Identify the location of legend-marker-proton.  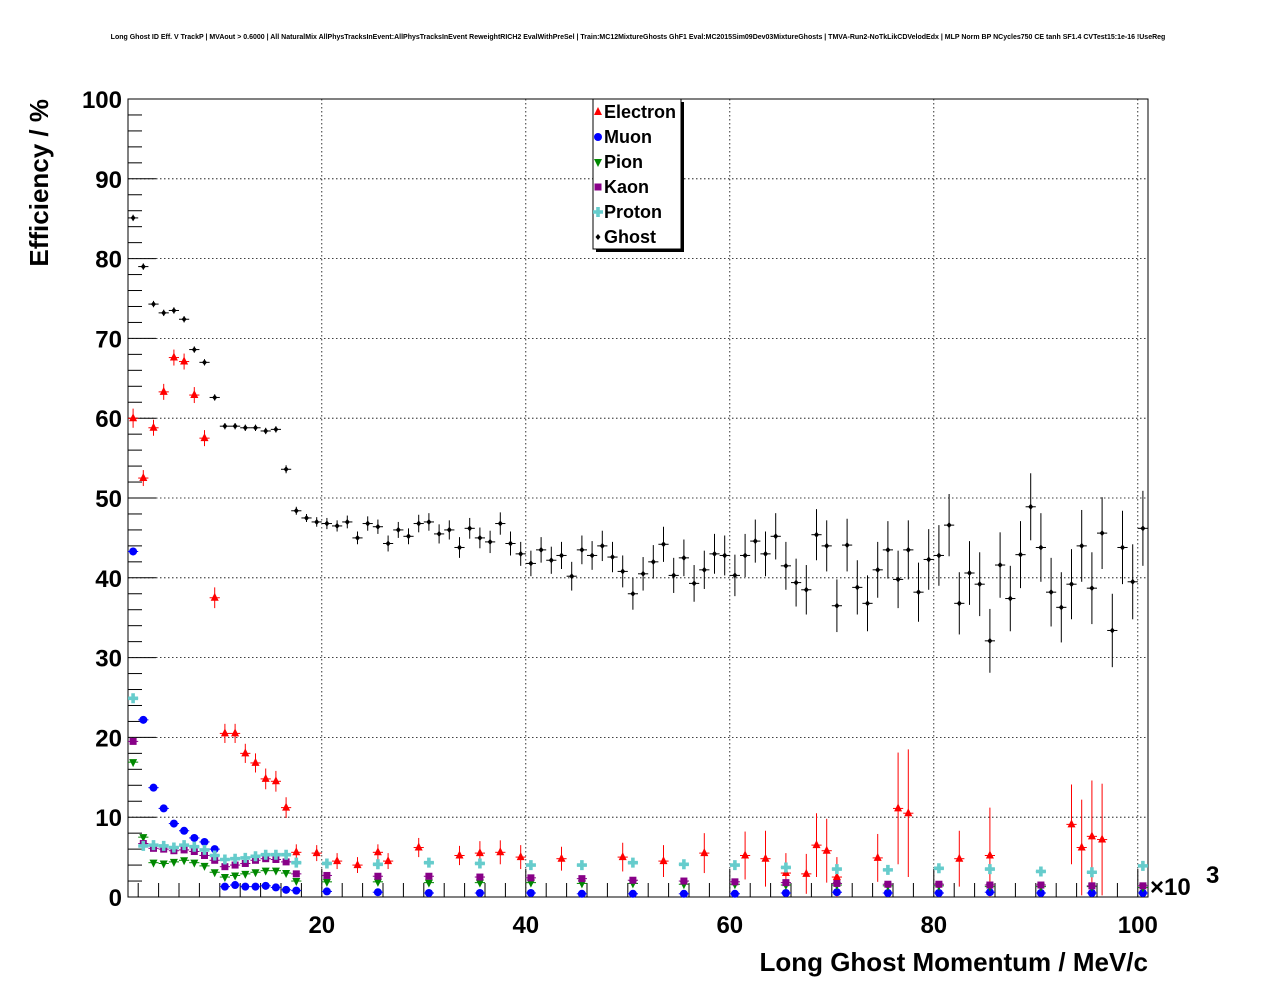
(598, 212).